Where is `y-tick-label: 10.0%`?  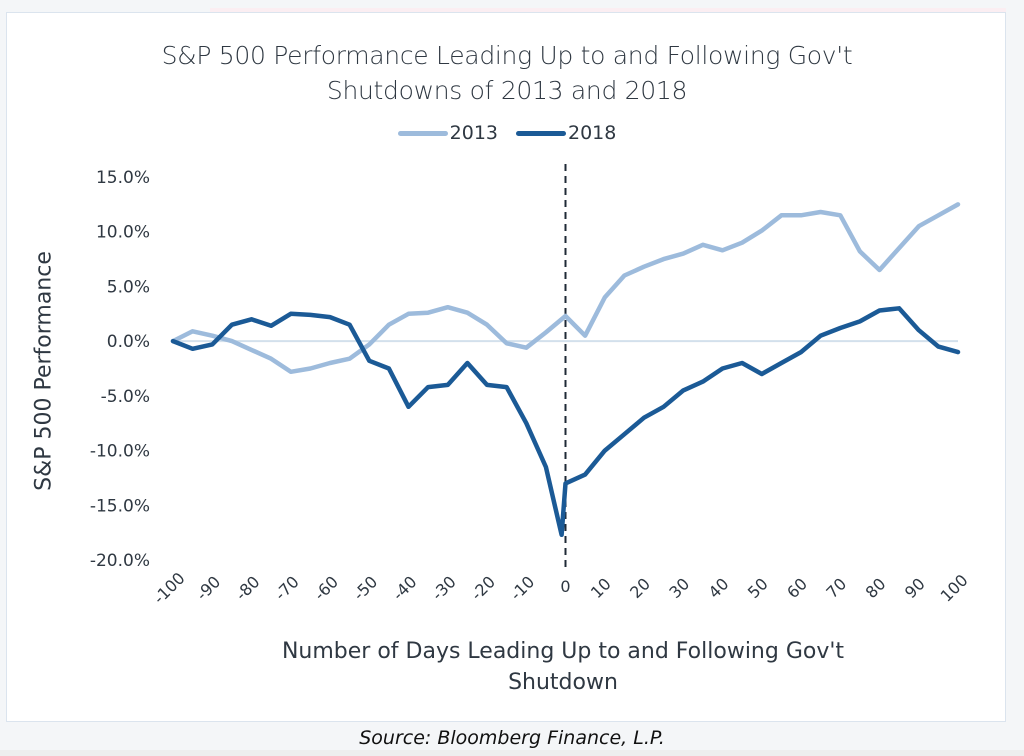 y-tick-label: 10.0% is located at coordinates (123, 233).